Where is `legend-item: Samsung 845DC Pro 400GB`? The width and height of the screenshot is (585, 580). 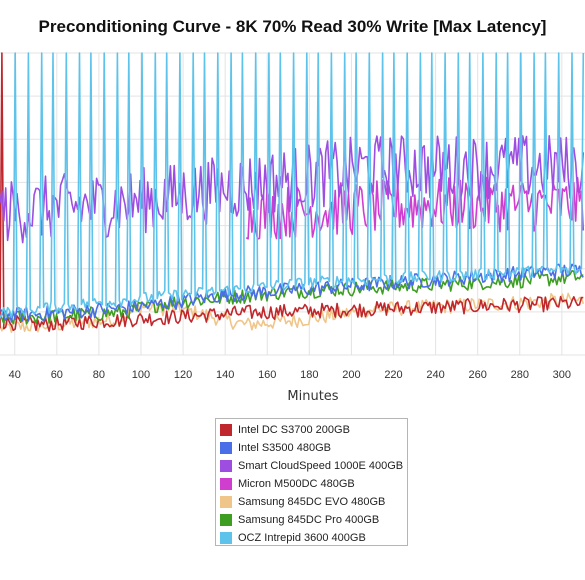
legend-item: Samsung 845DC Pro 400GB is located at coordinates (313, 520).